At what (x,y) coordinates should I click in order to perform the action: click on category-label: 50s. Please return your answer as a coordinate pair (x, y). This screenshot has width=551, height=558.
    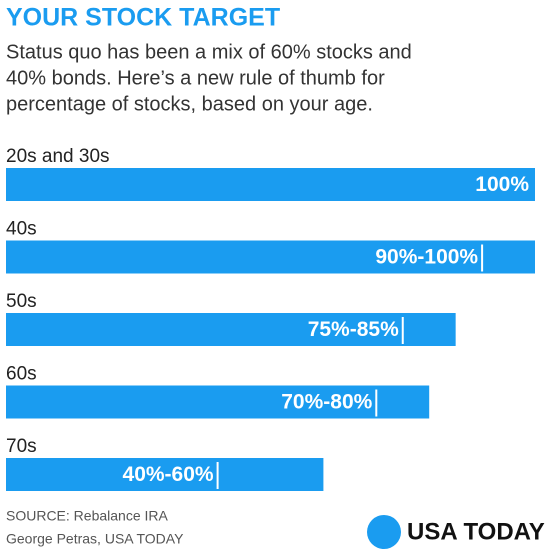
    Looking at the image, I should click on (21, 301).